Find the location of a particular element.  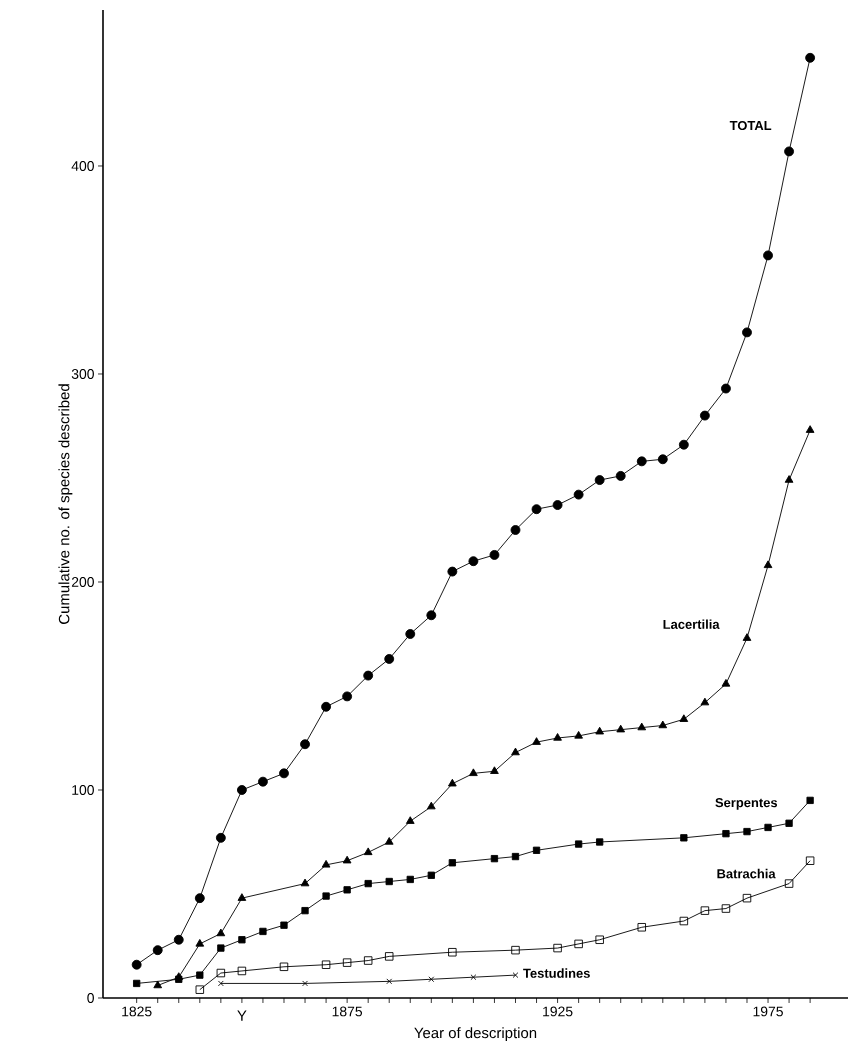

y-axis-title: Cumulative no. of species described is located at coordinates (65, 504).